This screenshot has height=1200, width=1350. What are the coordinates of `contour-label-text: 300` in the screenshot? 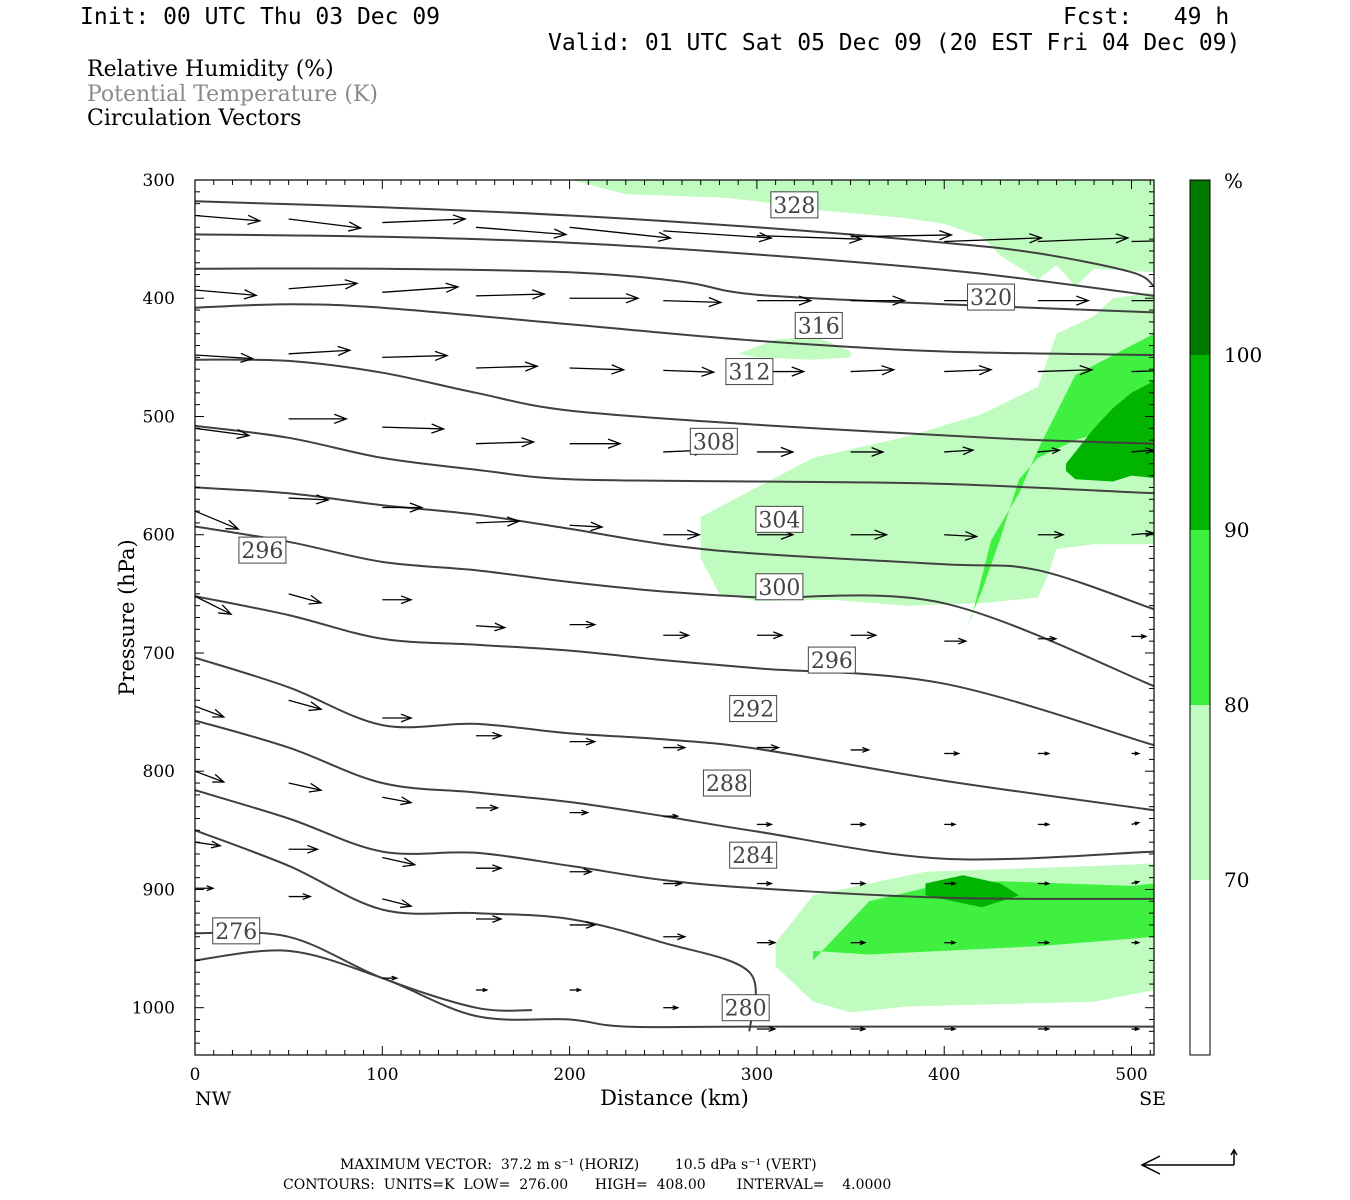 It's located at (779, 588).